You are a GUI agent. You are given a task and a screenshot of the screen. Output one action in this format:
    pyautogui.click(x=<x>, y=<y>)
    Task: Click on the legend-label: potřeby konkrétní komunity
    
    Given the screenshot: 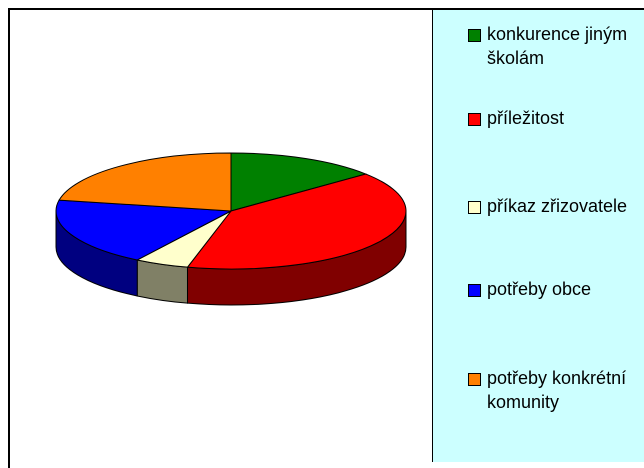 What is the action you would take?
    pyautogui.click(x=557, y=390)
    